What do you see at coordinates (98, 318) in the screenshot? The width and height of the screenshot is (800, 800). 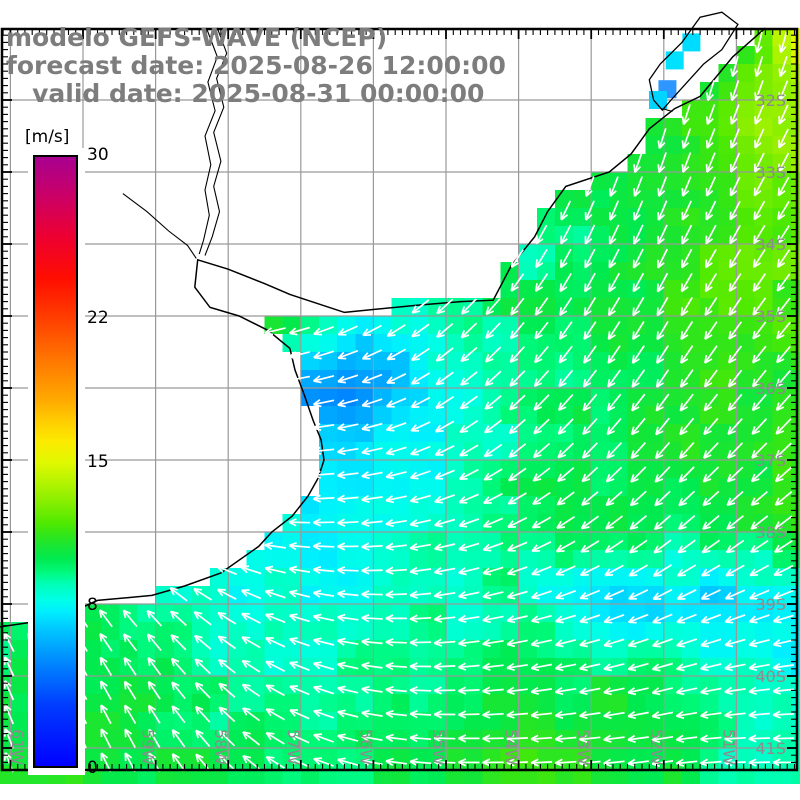 I see `colorbar-tick-label: 22` at bounding box center [98, 318].